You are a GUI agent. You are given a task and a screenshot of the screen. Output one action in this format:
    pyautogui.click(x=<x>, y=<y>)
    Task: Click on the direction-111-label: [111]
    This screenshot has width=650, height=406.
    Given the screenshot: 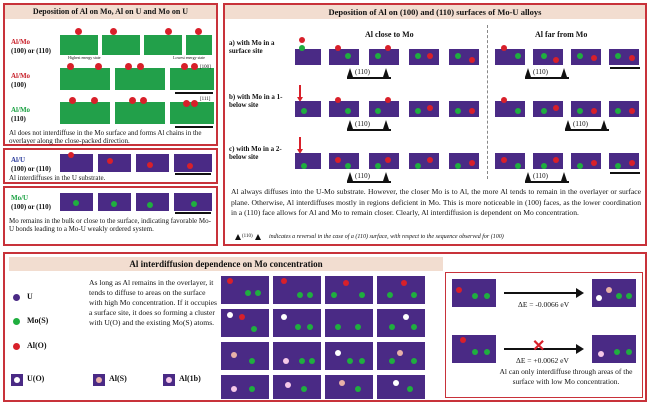 What is the action you would take?
    pyautogui.click(x=205, y=99)
    